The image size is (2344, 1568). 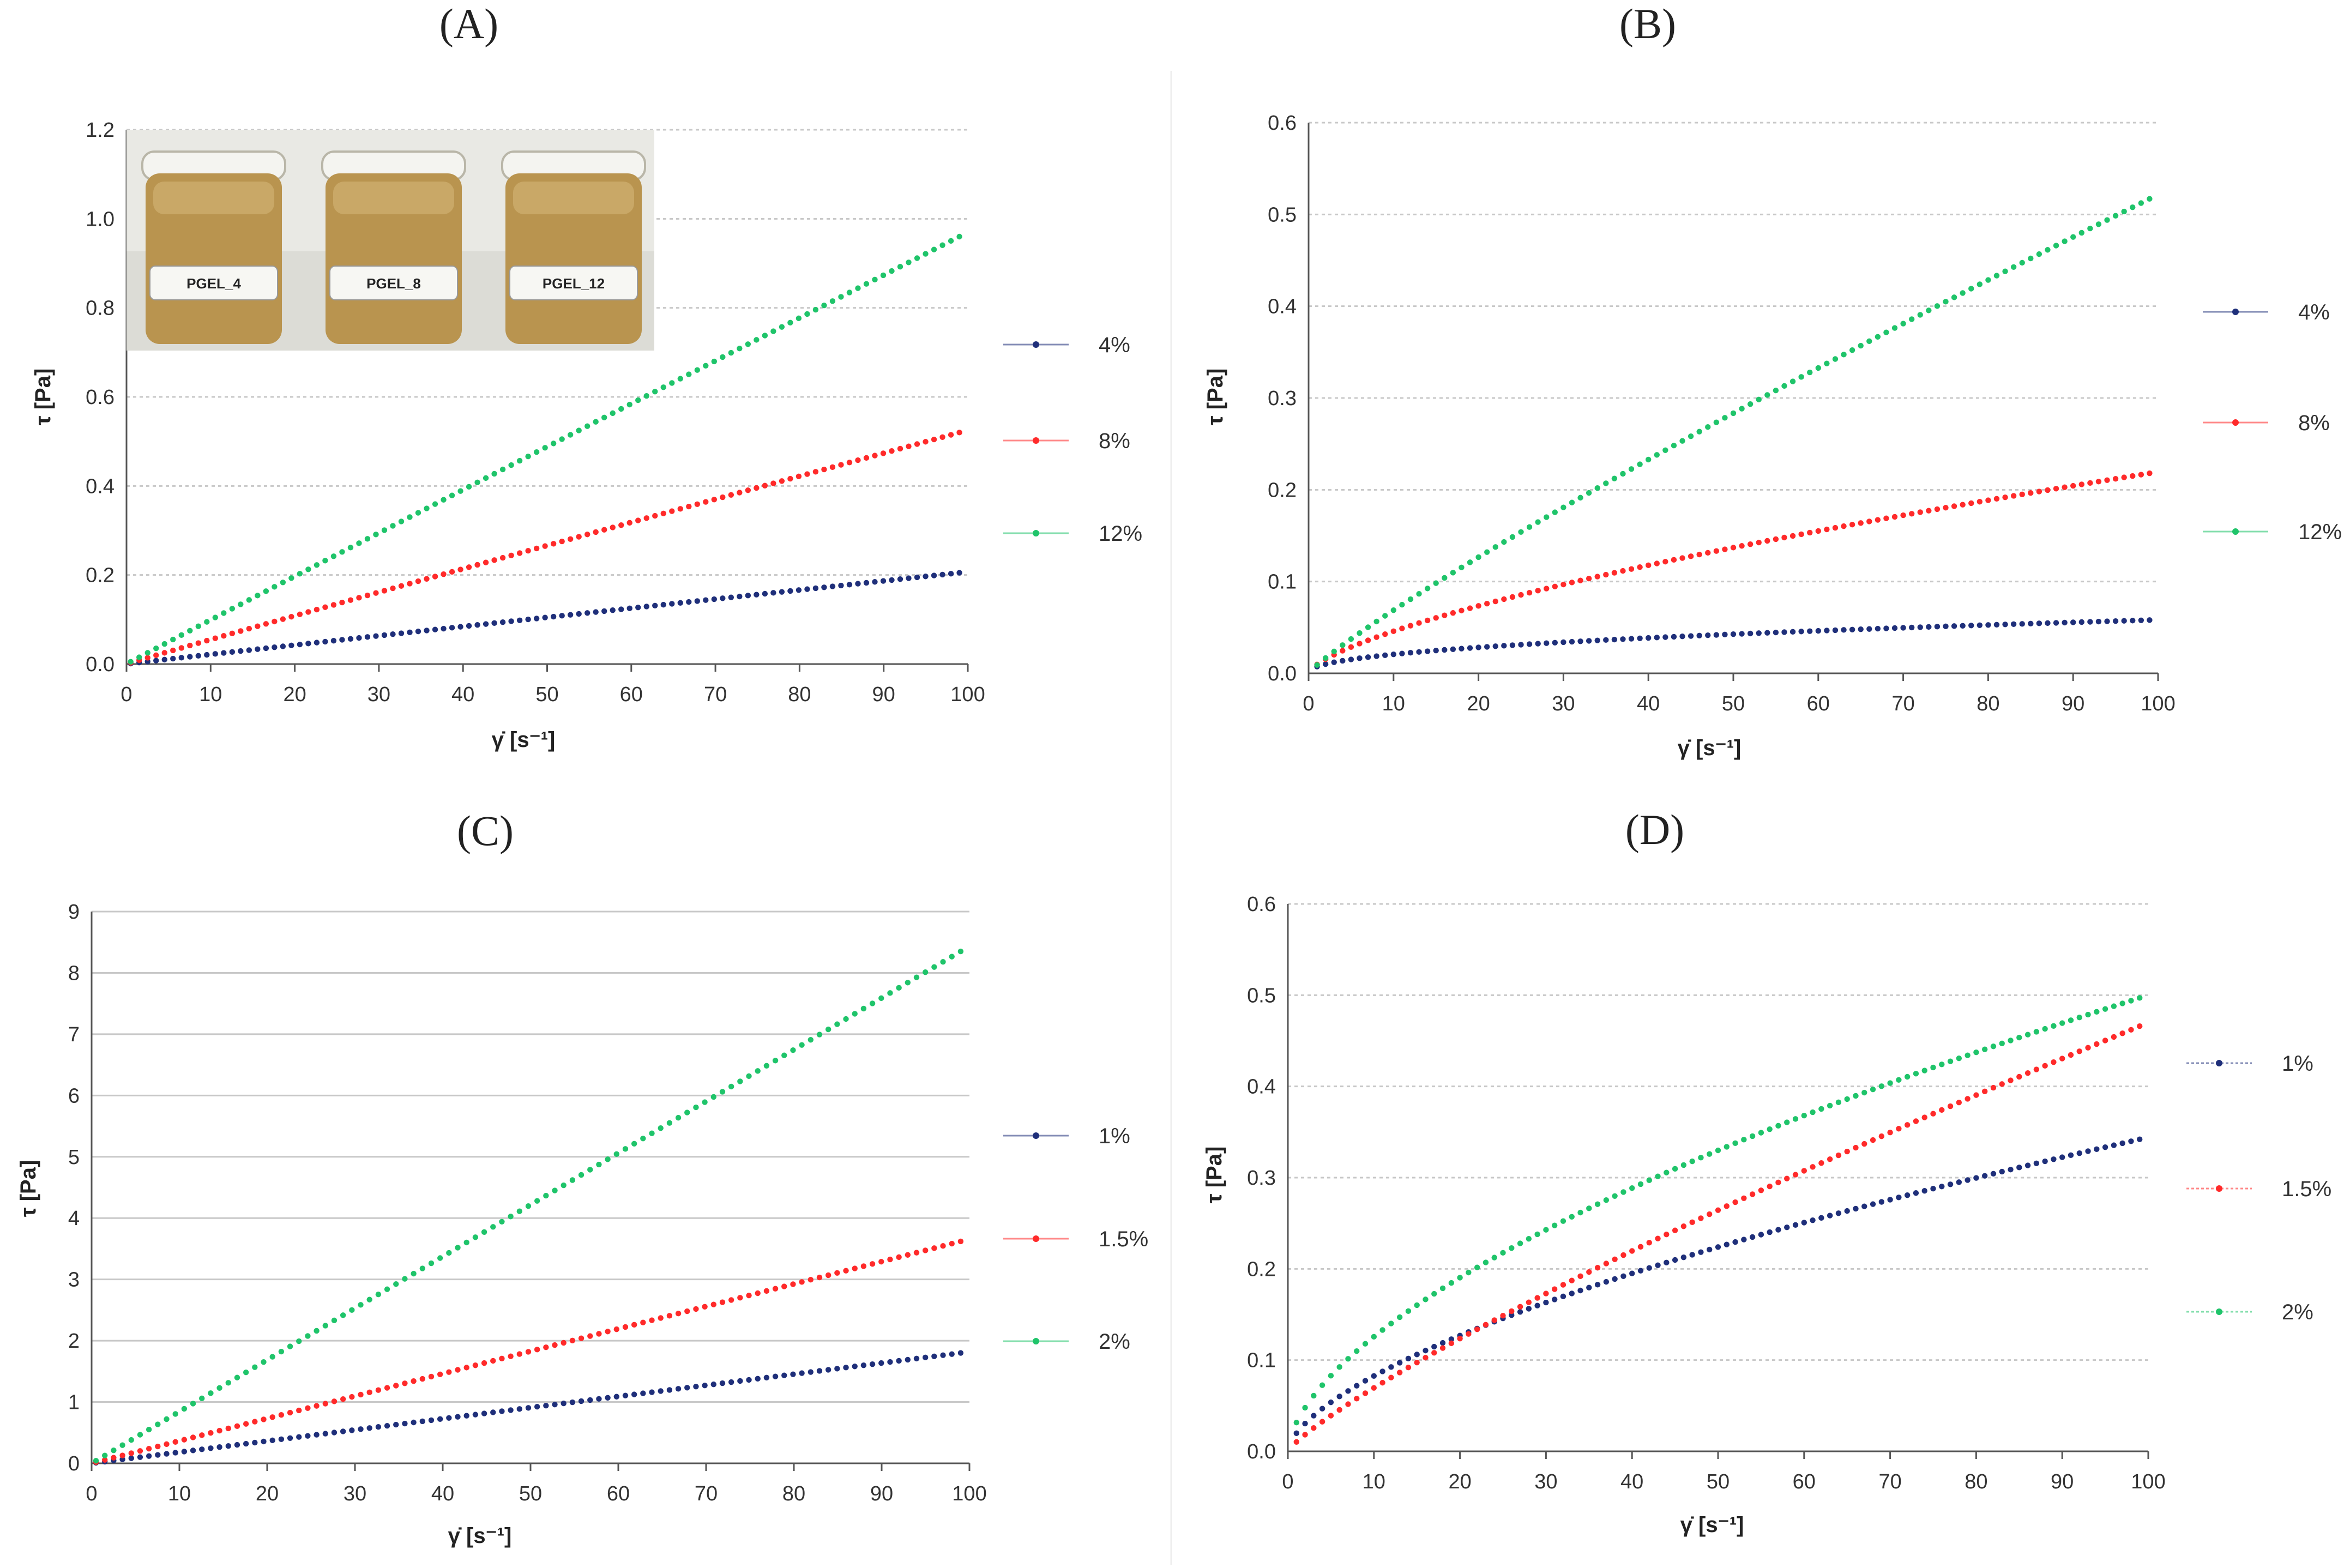 What do you see at coordinates (1066, 441) in the screenshot?
I see `legend-entry: 8%` at bounding box center [1066, 441].